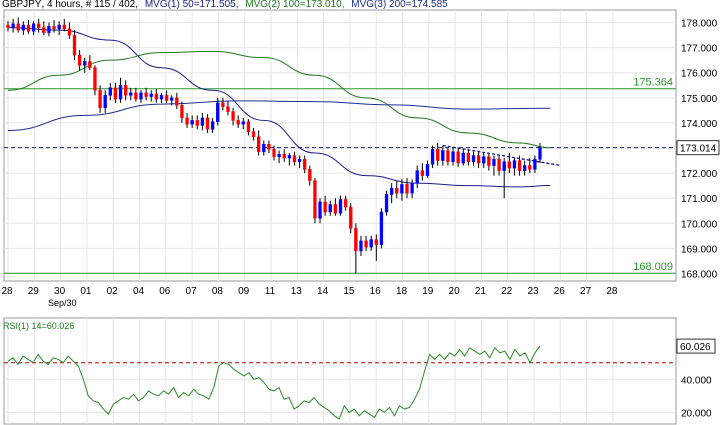 This screenshot has width=720, height=425. I want to click on y-tick-label: 171.000, so click(699, 199).